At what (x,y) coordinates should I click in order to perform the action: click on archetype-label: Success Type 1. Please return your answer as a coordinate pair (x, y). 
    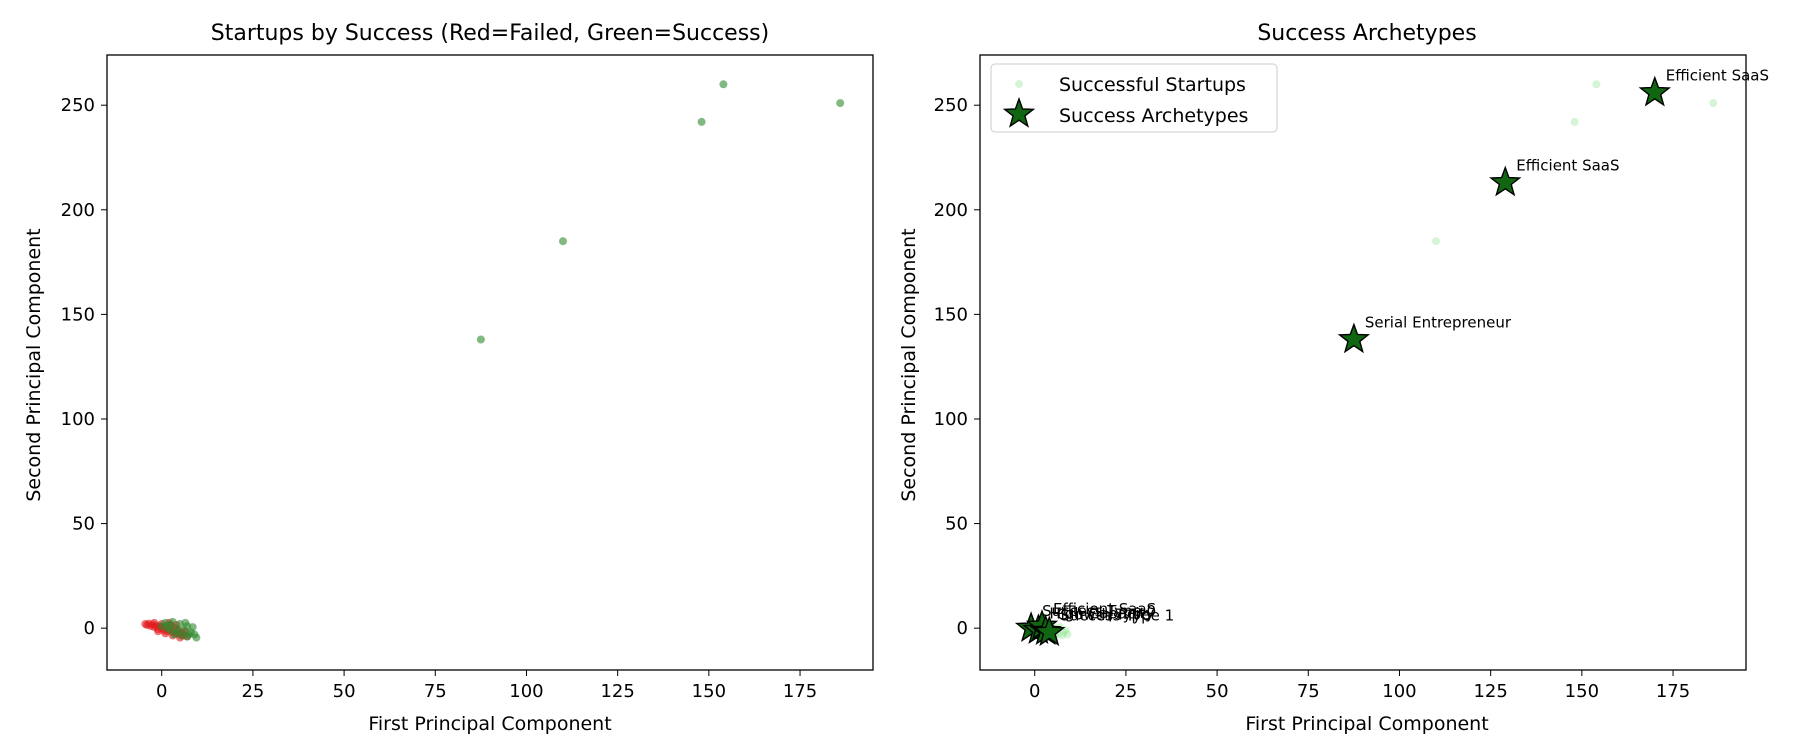
    Looking at the image, I should click on (1117, 615).